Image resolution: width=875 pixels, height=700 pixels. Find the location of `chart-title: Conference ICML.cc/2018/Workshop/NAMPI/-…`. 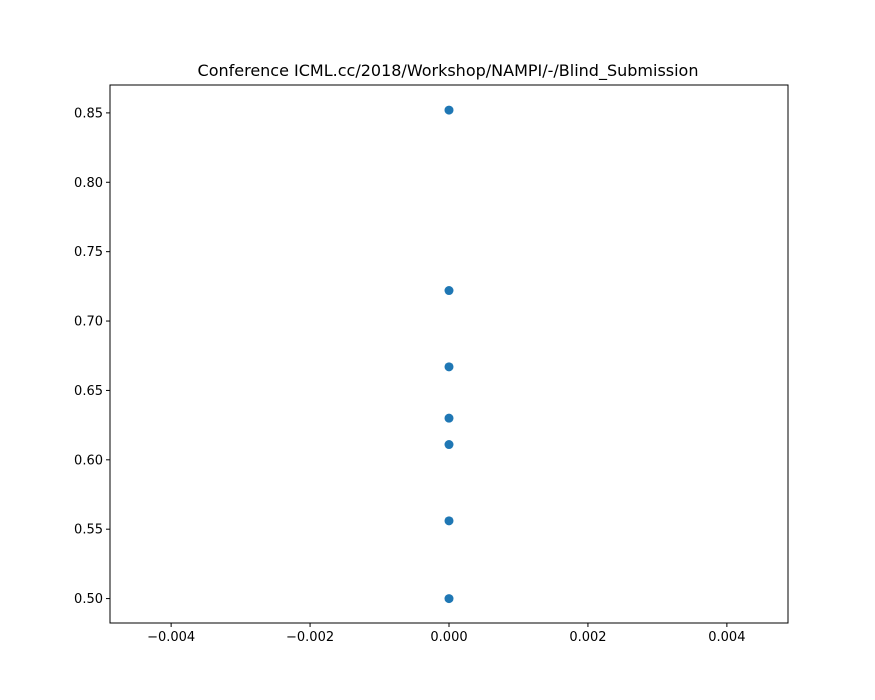

chart-title: Conference ICML.cc/2018/Workshop/NAMPI/-… is located at coordinates (448, 71).